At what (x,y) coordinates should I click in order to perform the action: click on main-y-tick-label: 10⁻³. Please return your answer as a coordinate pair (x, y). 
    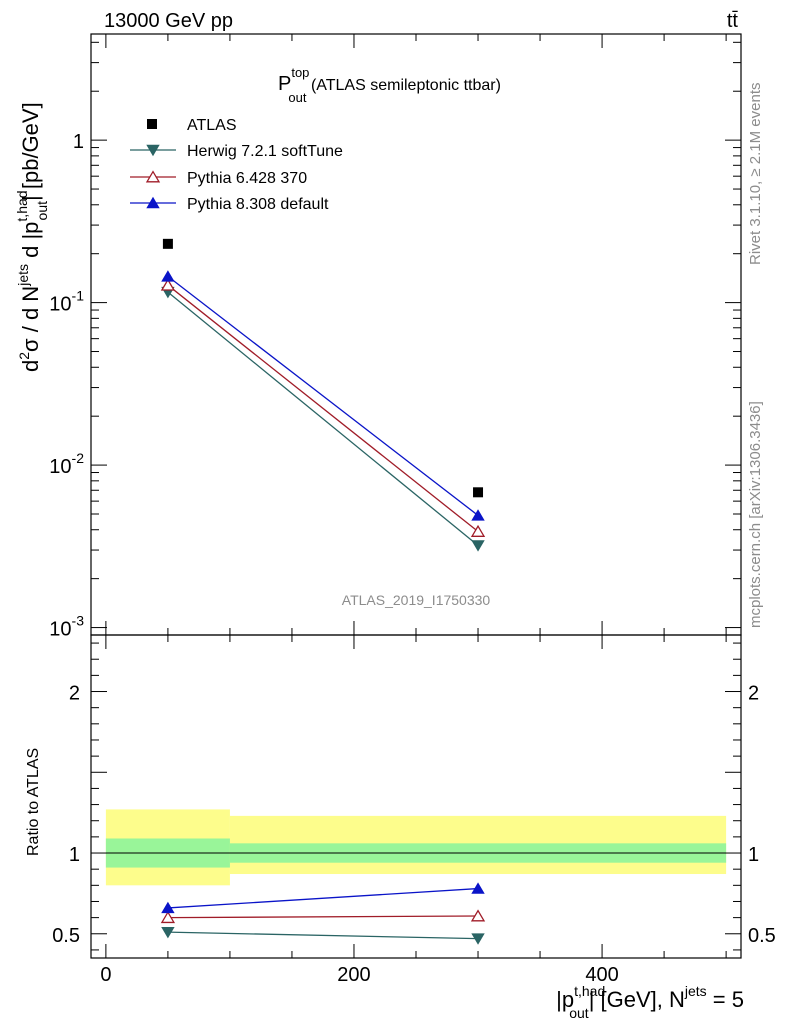
    Looking at the image, I should click on (66, 627).